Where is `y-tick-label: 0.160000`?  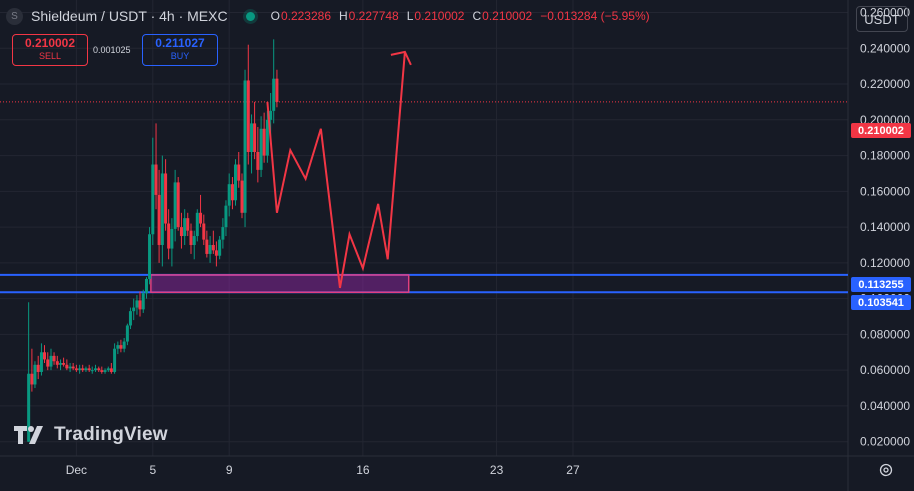 y-tick-label: 0.160000 is located at coordinates (885, 191).